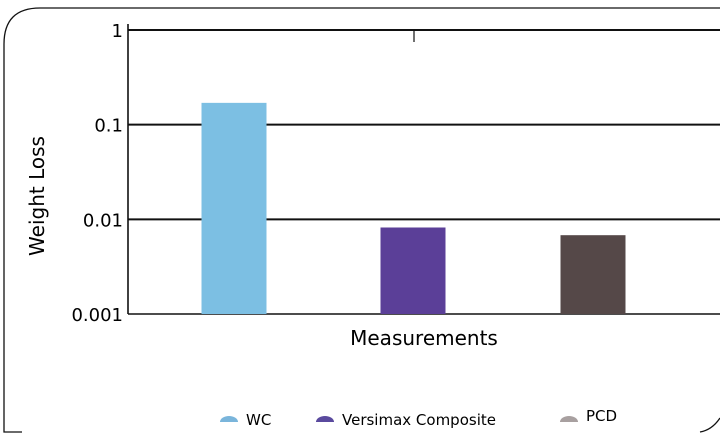 Image resolution: width=720 pixels, height=438 pixels. I want to click on y-tick-labels: 1 0.1 0.01 0.001, so click(97, 173).